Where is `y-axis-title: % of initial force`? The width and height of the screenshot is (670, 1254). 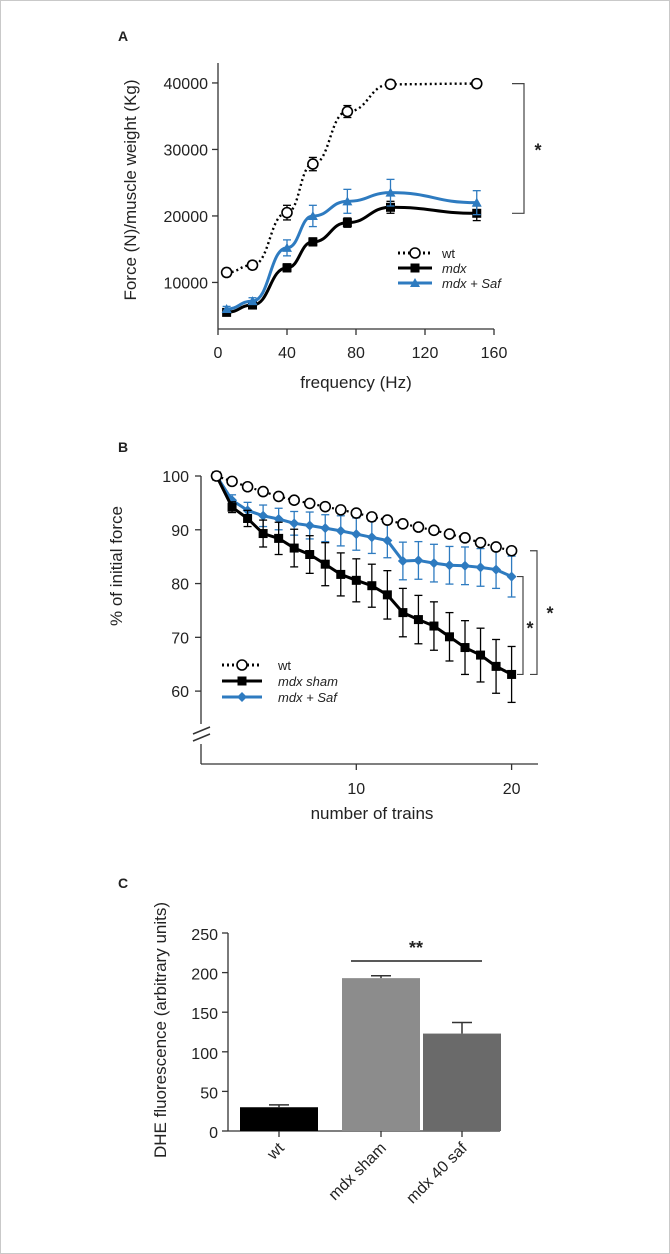
y-axis-title: % of initial force is located at coordinates (116, 566).